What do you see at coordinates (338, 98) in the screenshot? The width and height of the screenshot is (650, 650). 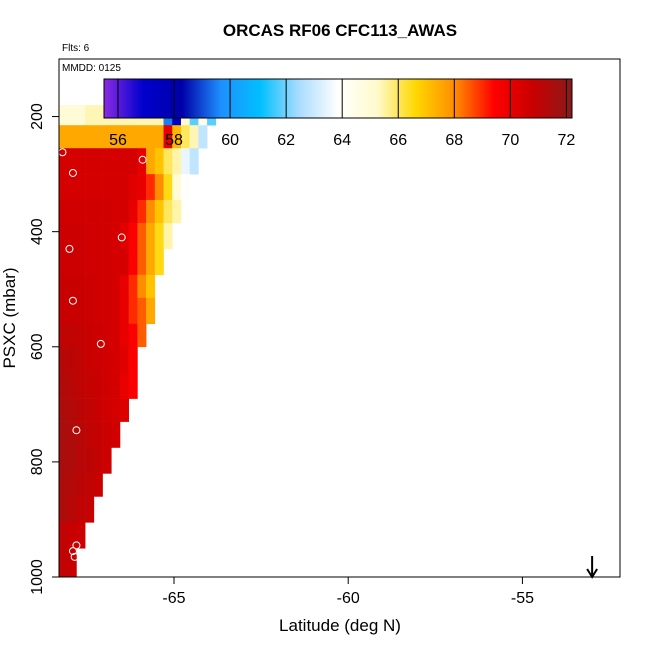 I see `colorbar-gradient` at bounding box center [338, 98].